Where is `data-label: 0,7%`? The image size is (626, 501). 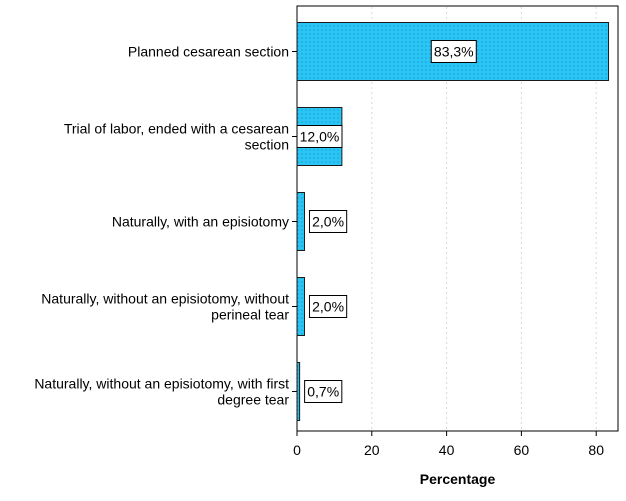 data-label: 0,7% is located at coordinates (323, 392).